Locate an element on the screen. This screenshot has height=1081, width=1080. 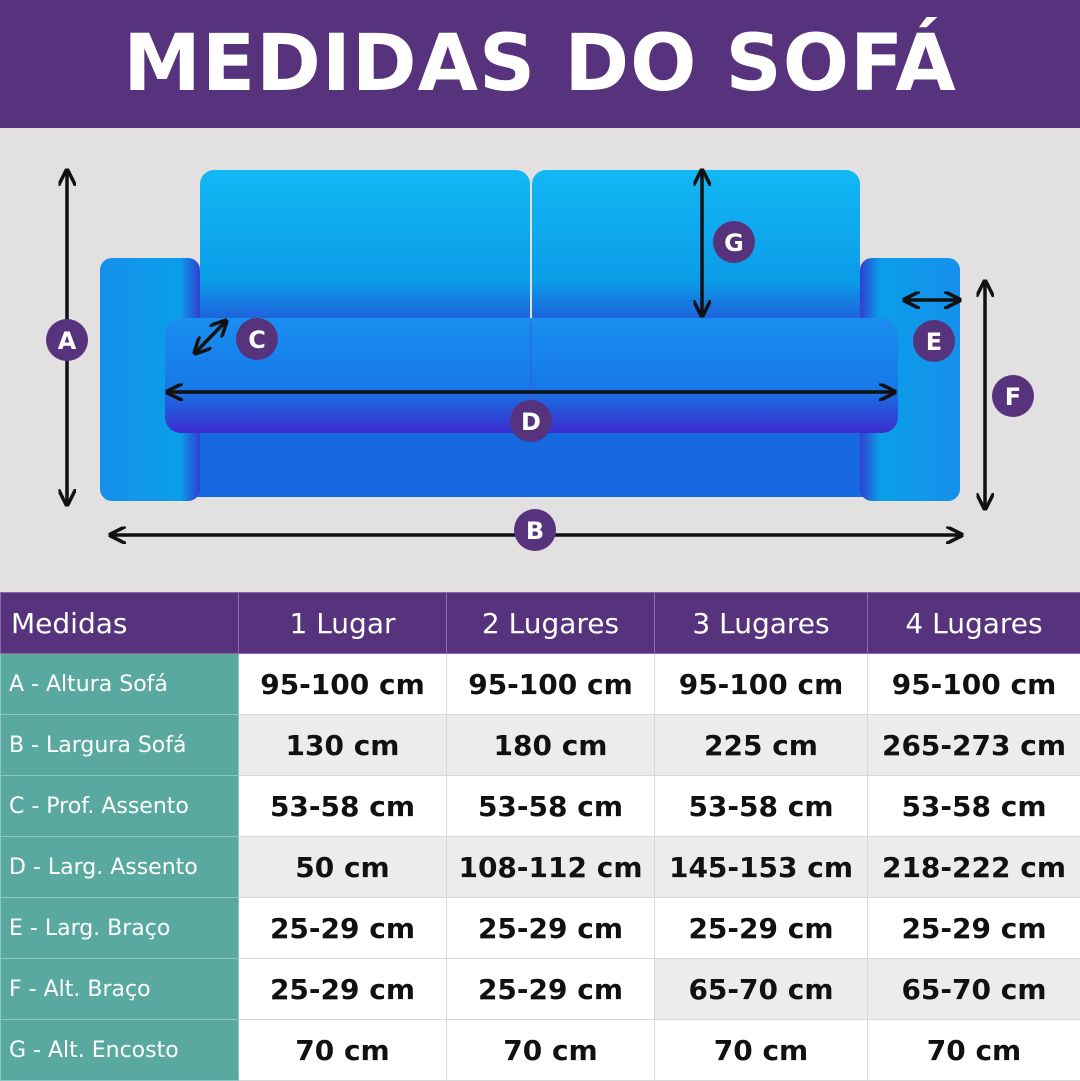
column-header: 3 Lugares is located at coordinates (761, 623).